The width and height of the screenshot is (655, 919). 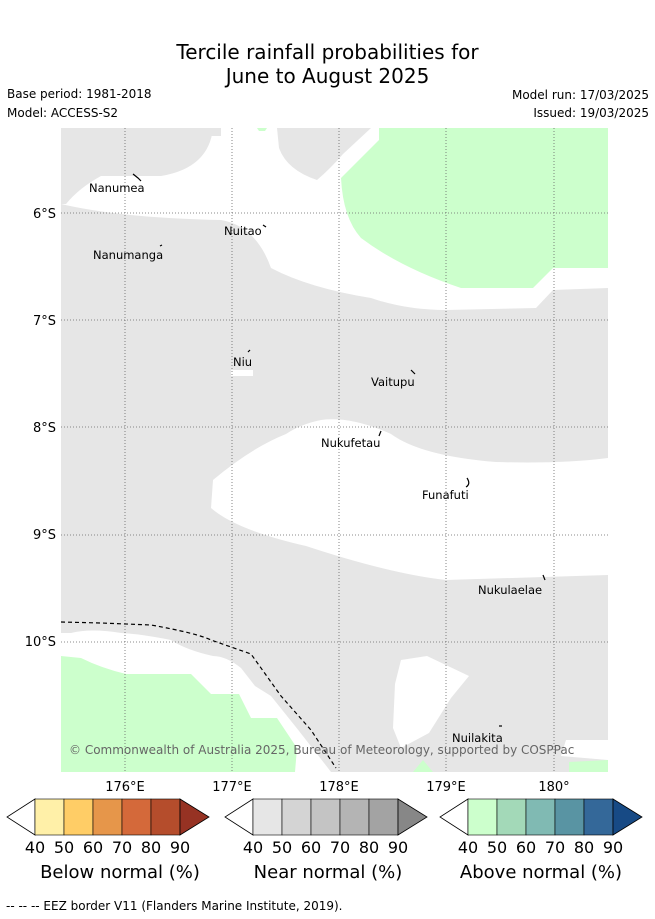 I want to click on island-mark-nuitao, so click(x=264, y=226).